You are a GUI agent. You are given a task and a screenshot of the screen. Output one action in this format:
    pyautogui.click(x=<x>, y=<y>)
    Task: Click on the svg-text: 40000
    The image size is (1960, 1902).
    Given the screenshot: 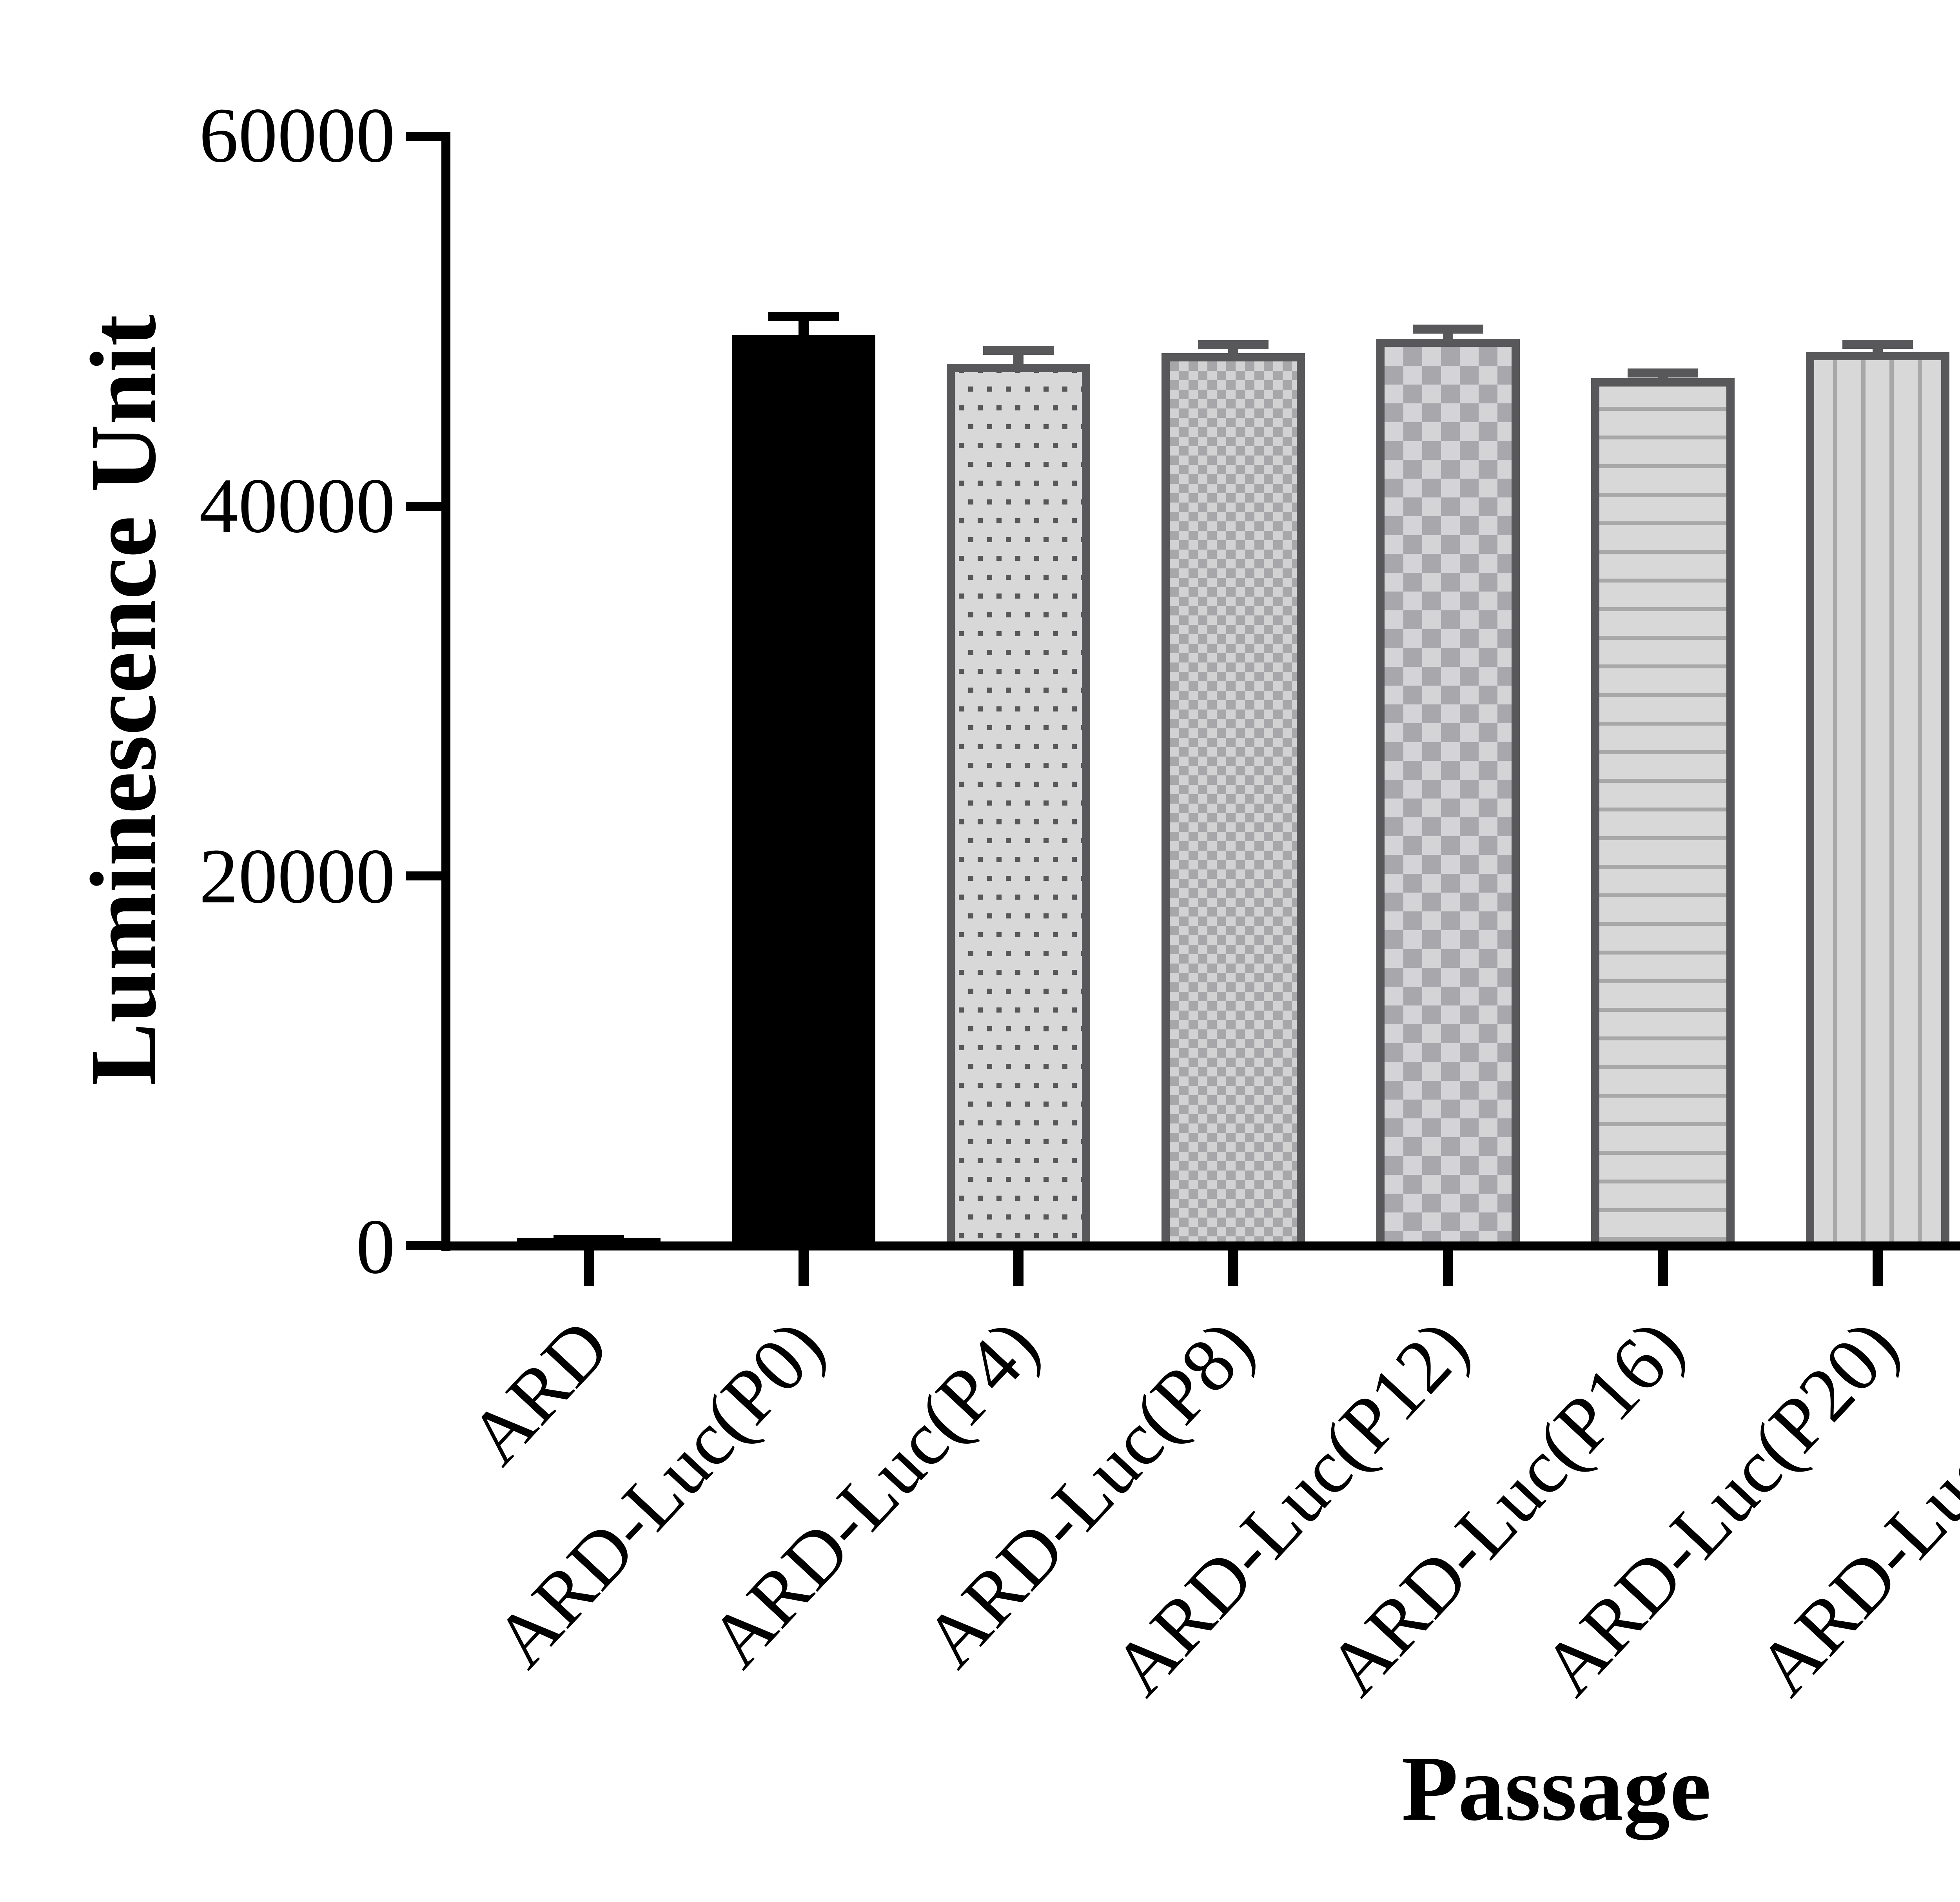 What is the action you would take?
    pyautogui.click(x=297, y=506)
    